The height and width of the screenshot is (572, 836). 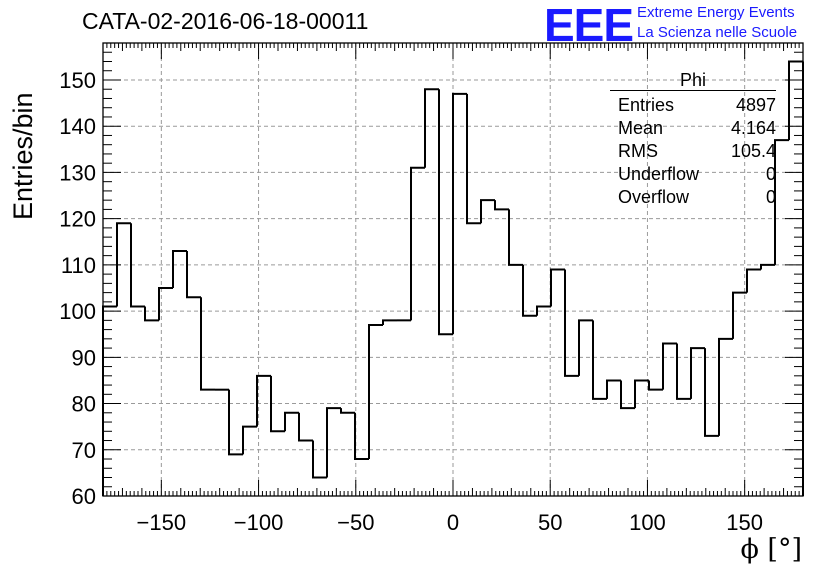 What do you see at coordinates (654, 197) in the screenshot?
I see `stats-label: Overflow` at bounding box center [654, 197].